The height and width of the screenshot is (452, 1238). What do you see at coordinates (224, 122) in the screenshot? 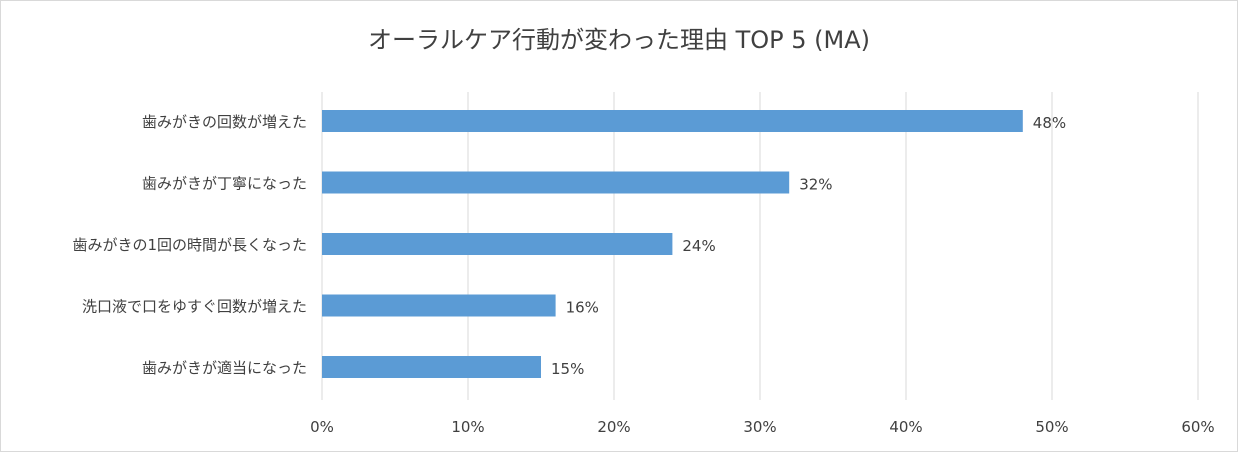
I see `category-label: 歯みがきの回数が増えた` at bounding box center [224, 122].